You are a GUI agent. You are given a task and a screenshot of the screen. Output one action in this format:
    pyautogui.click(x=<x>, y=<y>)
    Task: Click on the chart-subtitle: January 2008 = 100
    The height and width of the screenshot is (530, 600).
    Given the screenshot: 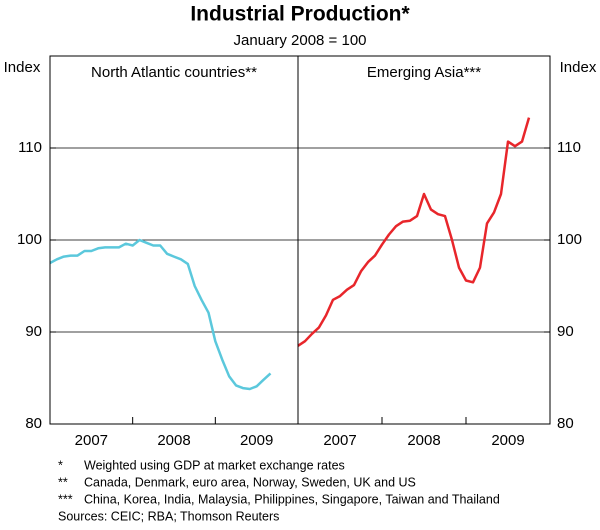 What is the action you would take?
    pyautogui.click(x=299, y=40)
    